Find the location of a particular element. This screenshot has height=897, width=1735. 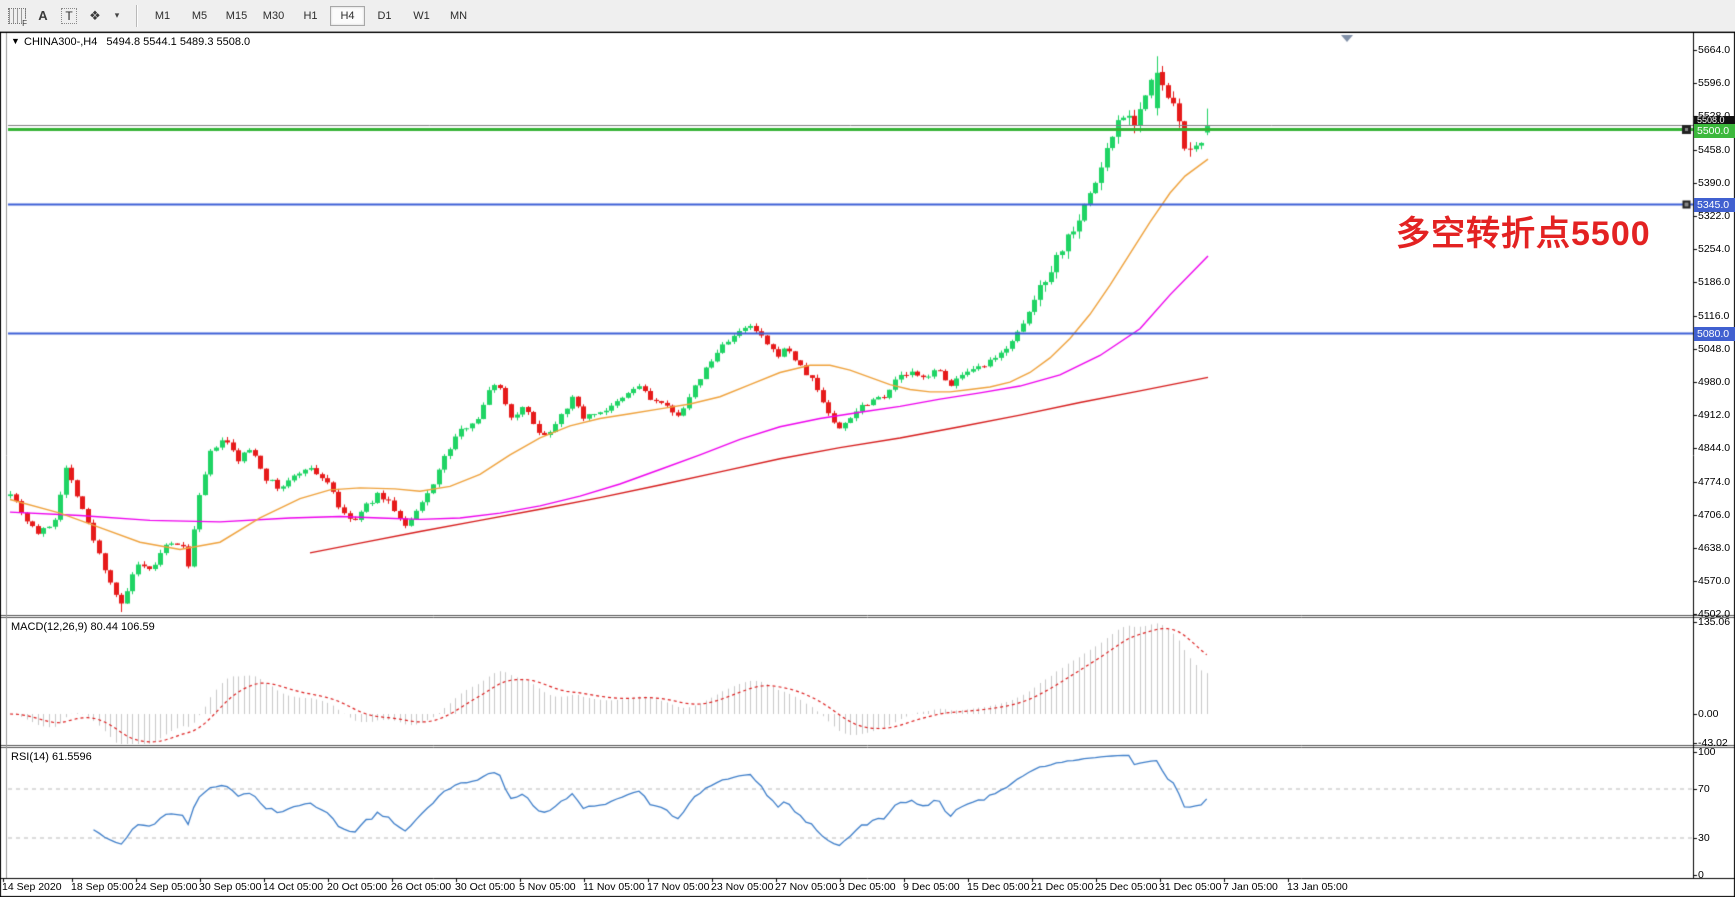

time-axis-label: 14 Oct 05:00 is located at coordinates (293, 887).